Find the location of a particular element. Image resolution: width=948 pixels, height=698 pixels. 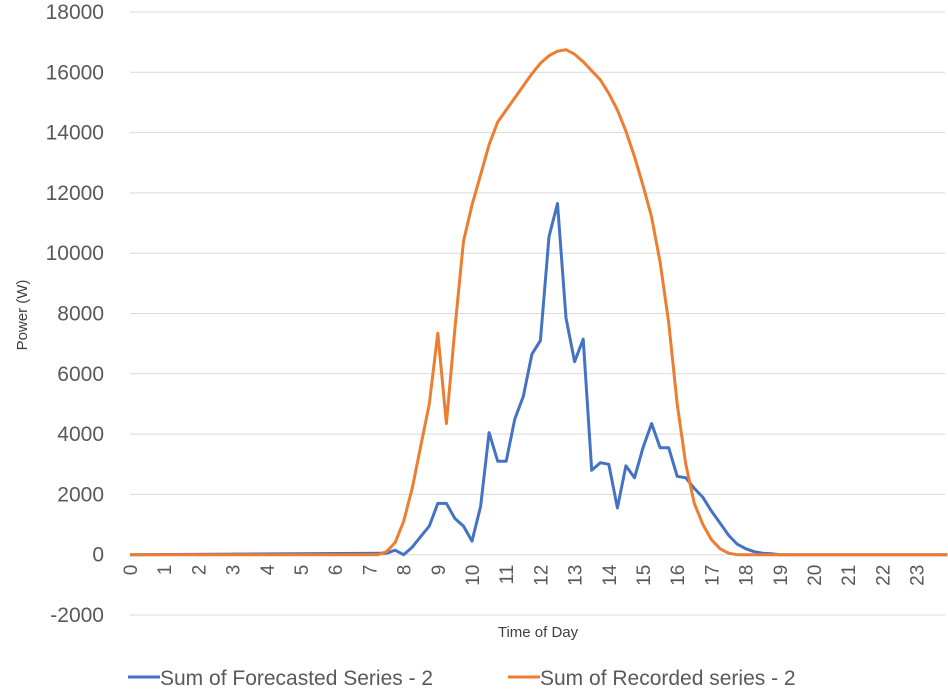

y-axis-label: Power (W) is located at coordinates (22, 315).